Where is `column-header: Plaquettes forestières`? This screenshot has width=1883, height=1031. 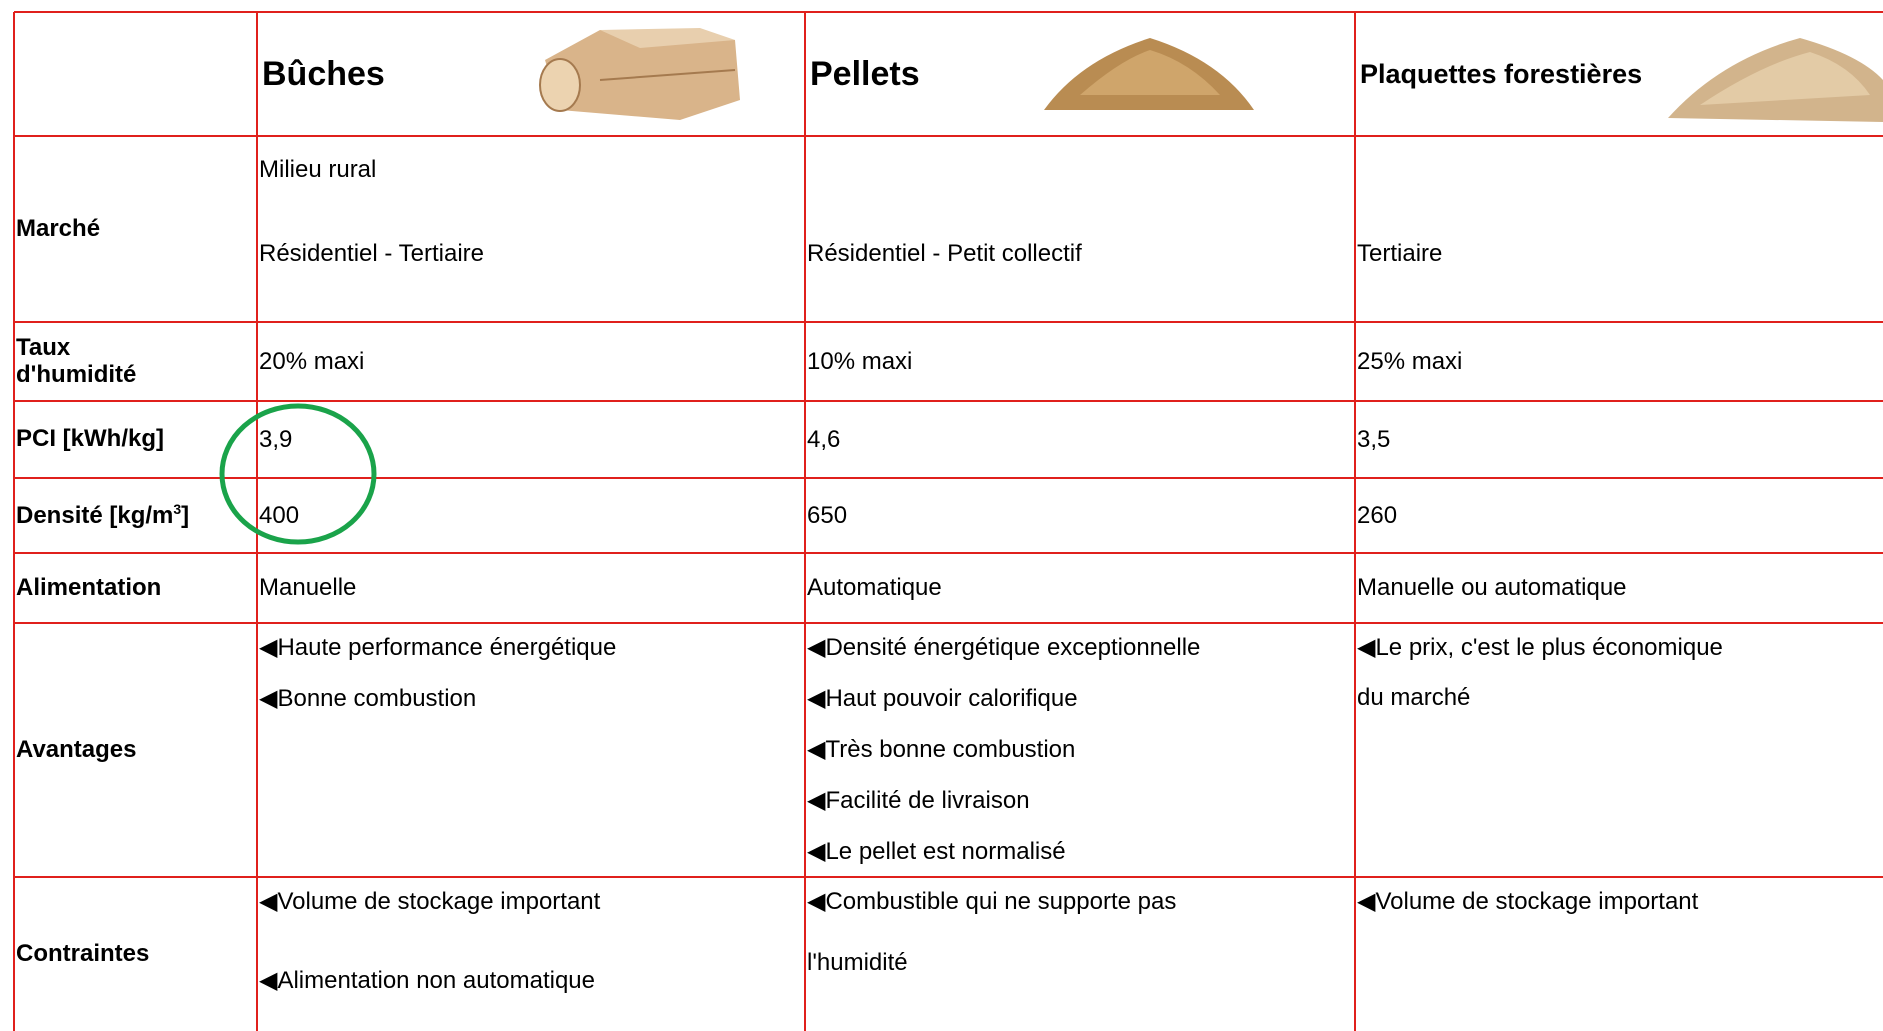 column-header: Plaquettes forestières is located at coordinates (1501, 73).